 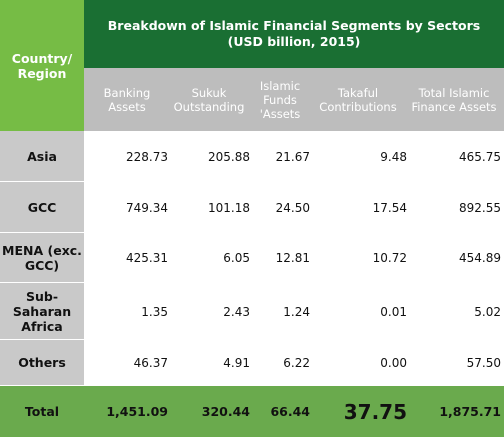 What do you see at coordinates (296, 311) in the screenshot?
I see `table-cell: 1.24` at bounding box center [296, 311].